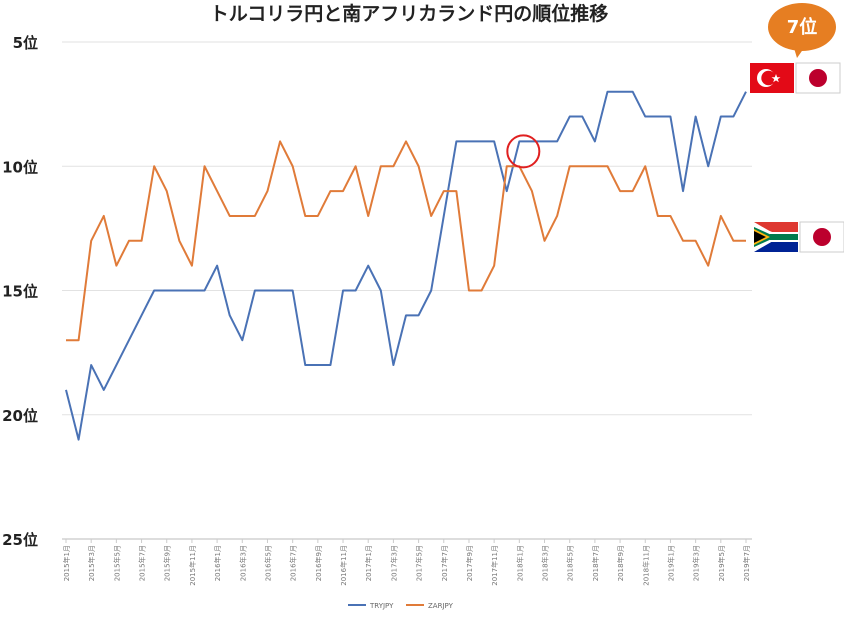  I want to click on highlight-circle, so click(523, 151).